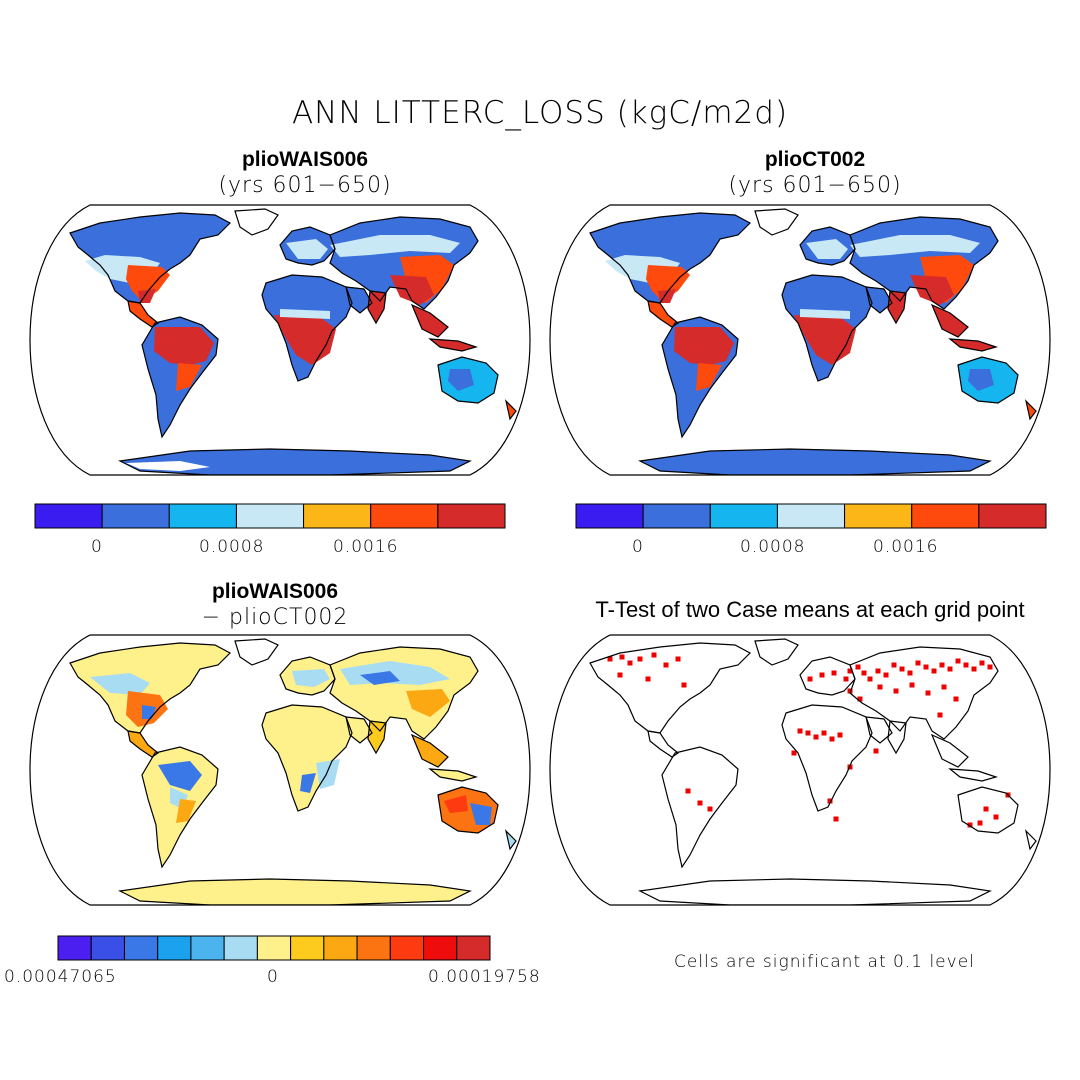 The image size is (1080, 1080). Describe the element at coordinates (827, 246) in the screenshot. I see `map2-coastline-europe` at that location.